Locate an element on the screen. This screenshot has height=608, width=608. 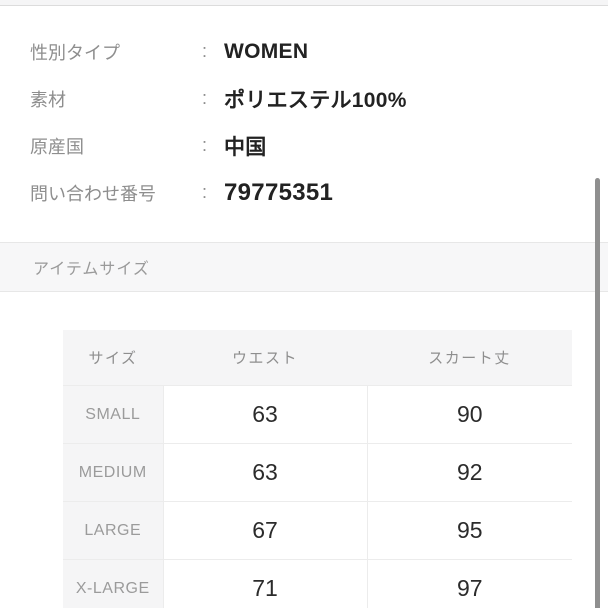
detail-label: 素材 is located at coordinates (48, 99).